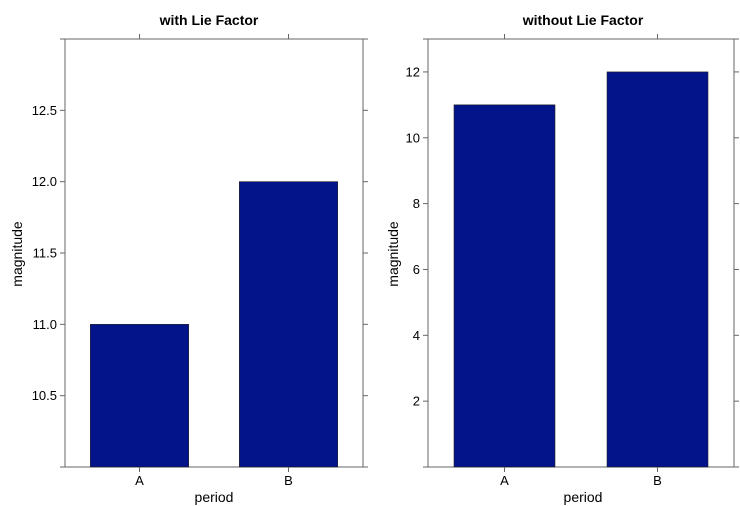  I want to click on chart-right-title: without Lie Factor, so click(583, 20).